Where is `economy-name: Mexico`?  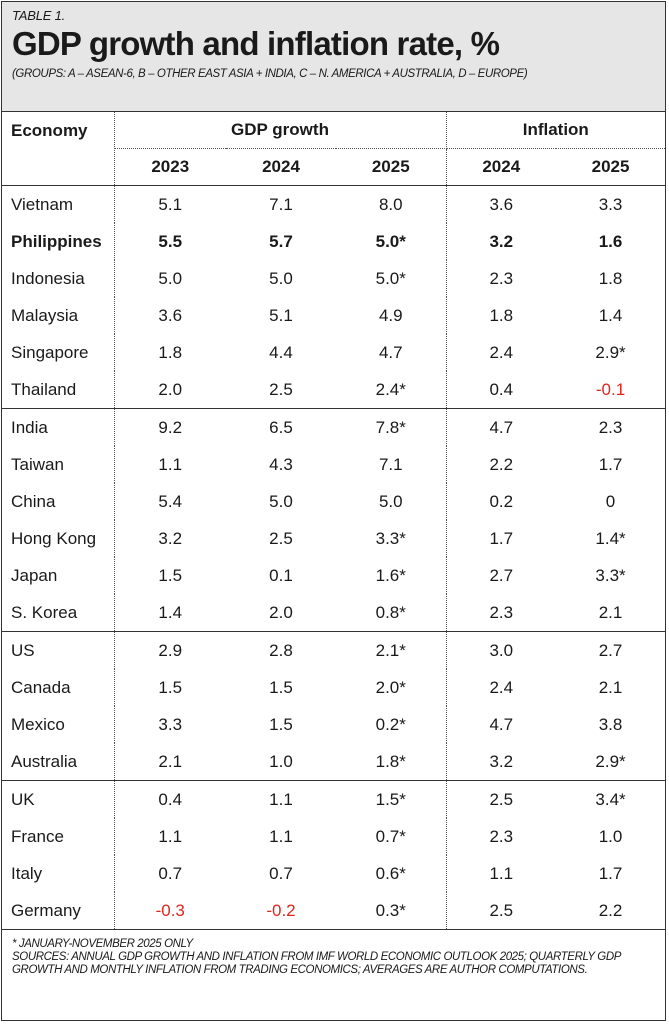 economy-name: Mexico is located at coordinates (58, 724).